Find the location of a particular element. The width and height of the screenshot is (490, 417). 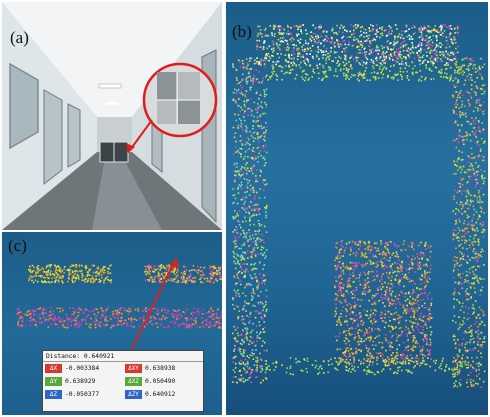

point-cloud-section is located at coordinates (119, 296).